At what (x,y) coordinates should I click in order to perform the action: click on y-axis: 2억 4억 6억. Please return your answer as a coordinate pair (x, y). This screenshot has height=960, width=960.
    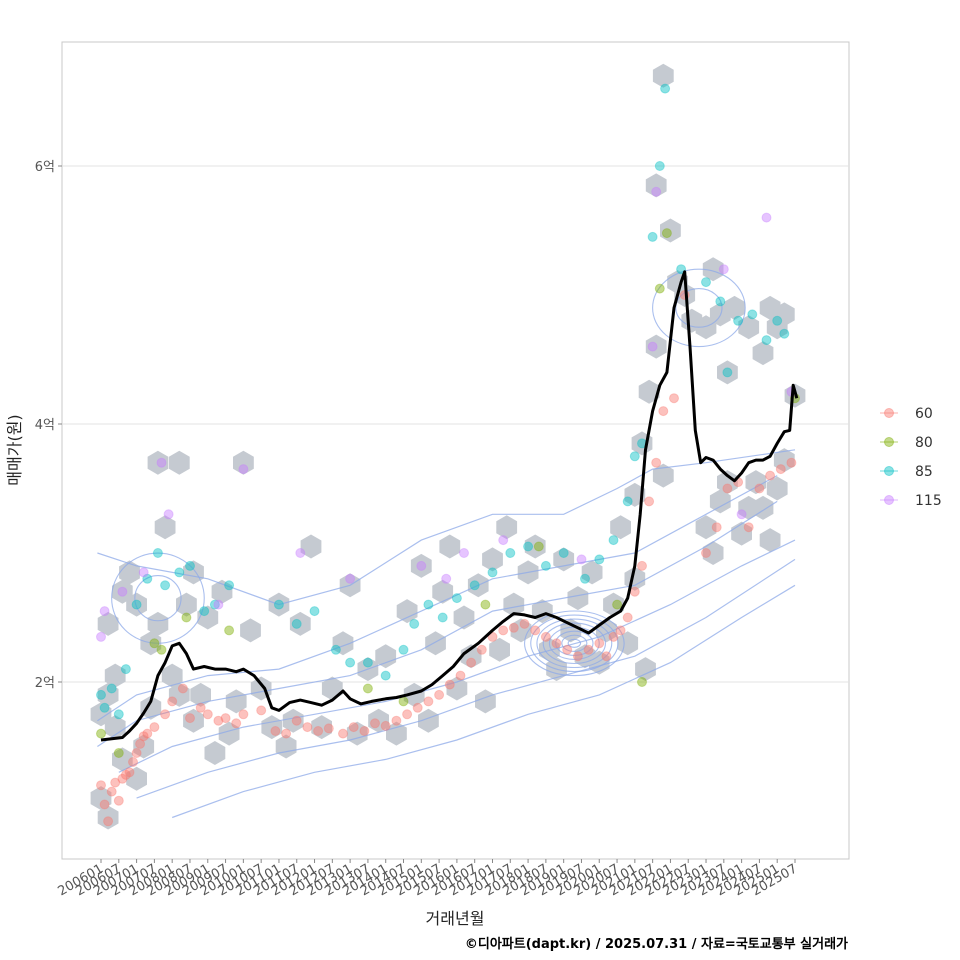
    Looking at the image, I should click on (48, 425).